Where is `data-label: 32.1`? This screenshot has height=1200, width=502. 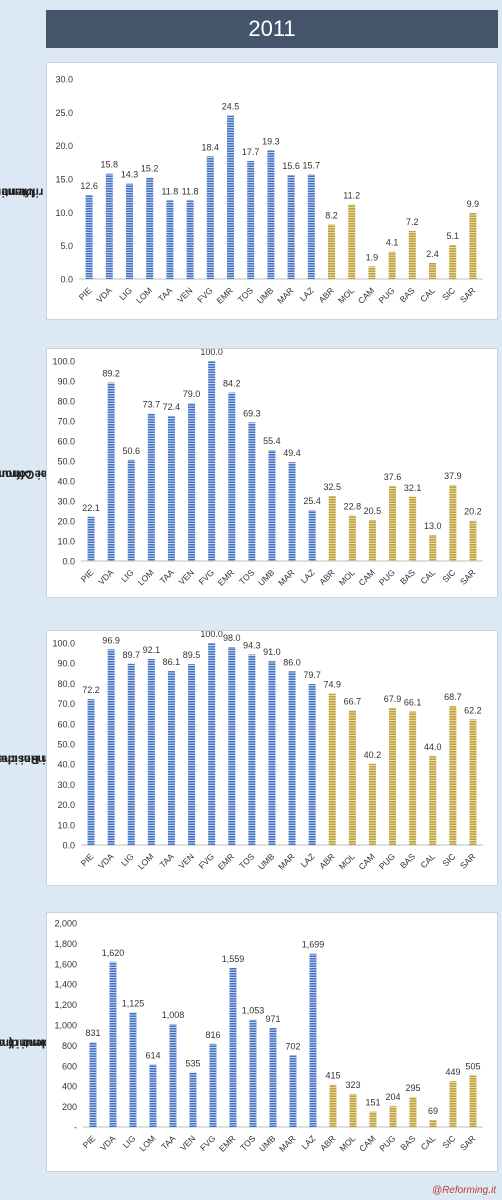 data-label: 32.1 is located at coordinates (413, 488).